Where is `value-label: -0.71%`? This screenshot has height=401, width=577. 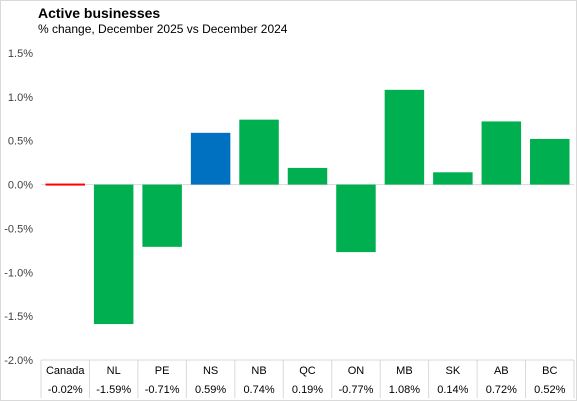 value-label: -0.71% is located at coordinates (162, 390).